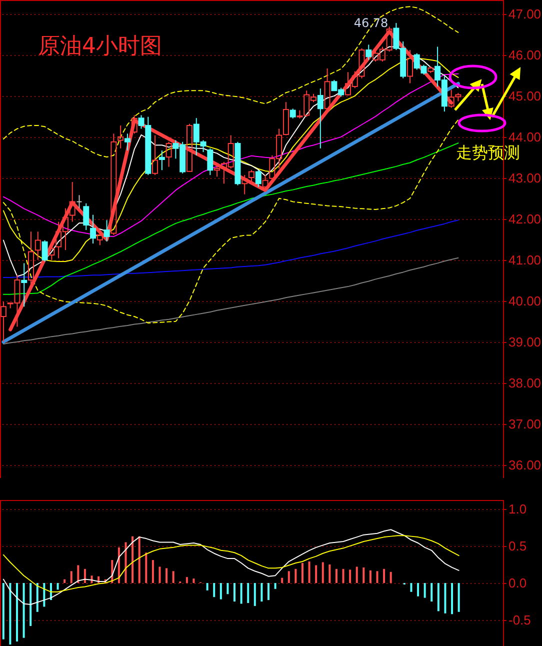 Image resolution: width=542 pixels, height=646 pixels. Describe the element at coordinates (517, 546) in the screenshot. I see `y-tick-label: 0.5` at that location.